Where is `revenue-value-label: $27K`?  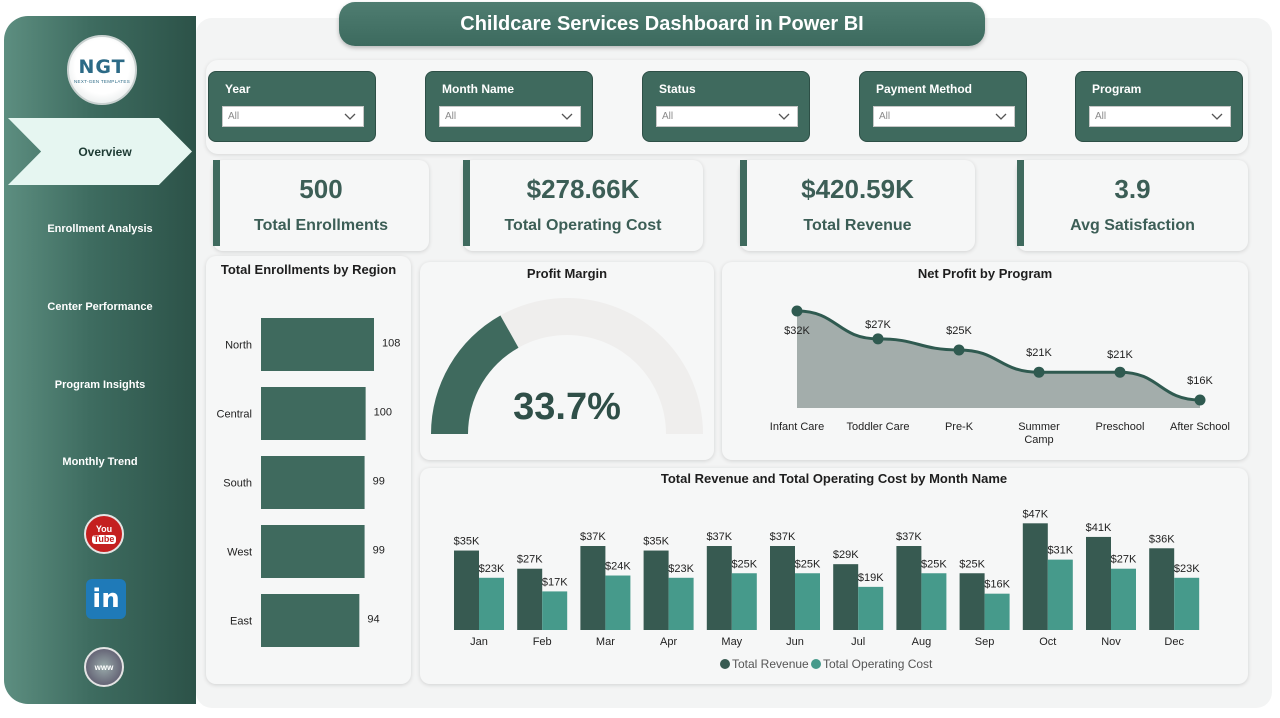
revenue-value-label: $27K is located at coordinates (530, 560).